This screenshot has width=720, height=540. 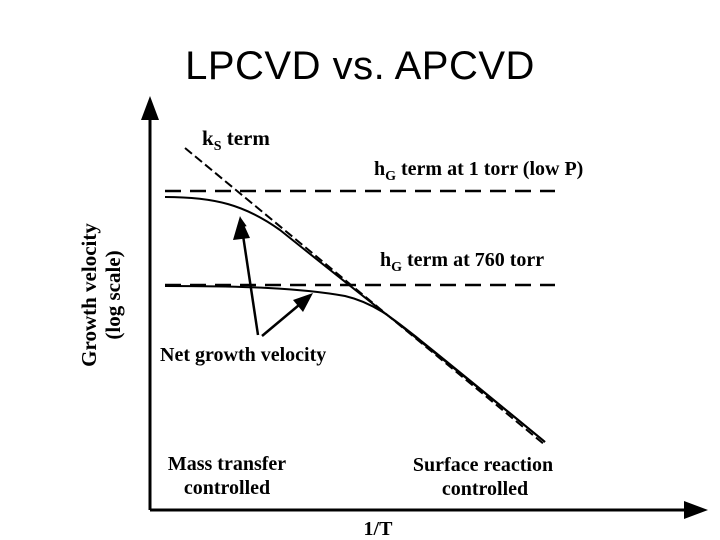 What do you see at coordinates (89, 295) in the screenshot?
I see `y-axis-label-line1: Growth velocity` at bounding box center [89, 295].